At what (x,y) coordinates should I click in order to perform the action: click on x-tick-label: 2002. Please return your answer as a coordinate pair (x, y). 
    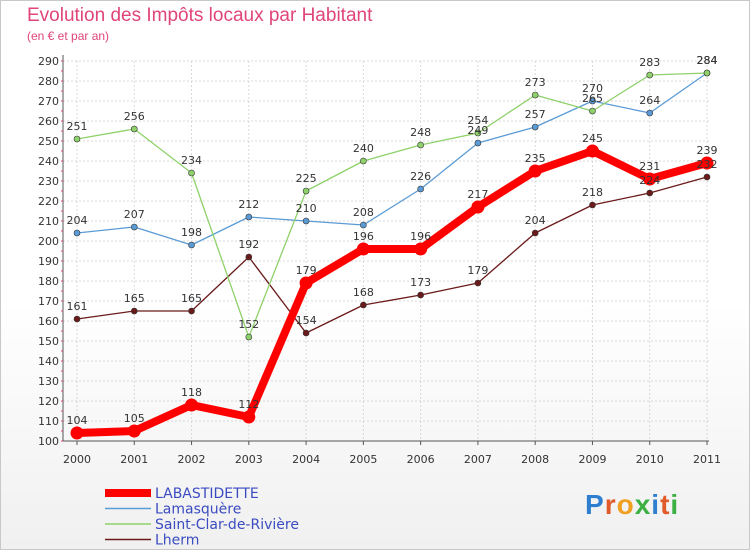
    Looking at the image, I should click on (192, 459).